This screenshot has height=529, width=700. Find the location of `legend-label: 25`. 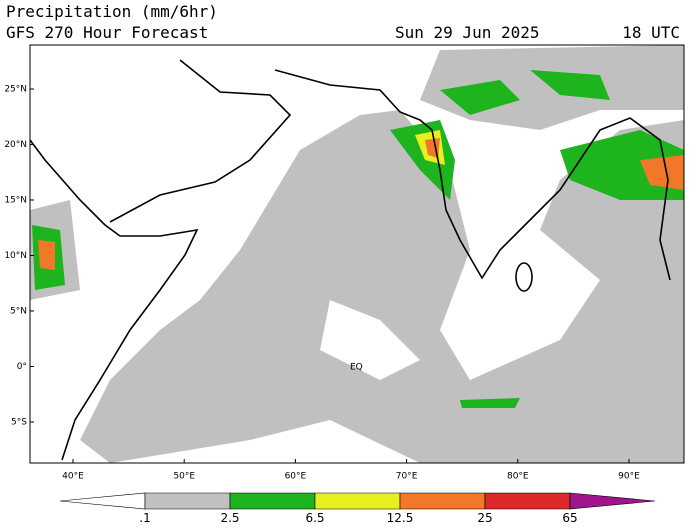

legend-label: 25 is located at coordinates (484, 518).